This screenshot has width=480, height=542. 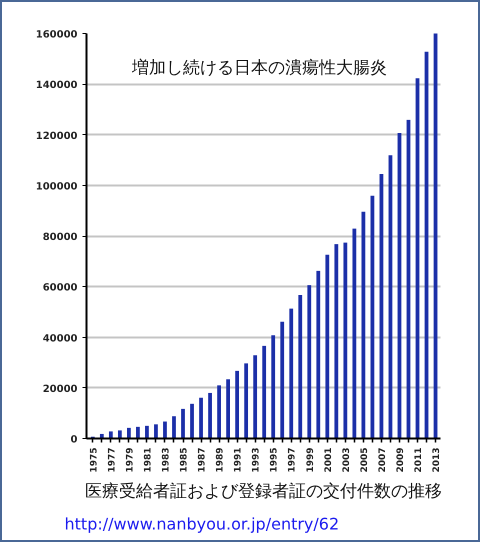 What do you see at coordinates (239, 460) in the screenshot?
I see `x-tick-label: 1991` at bounding box center [239, 460].